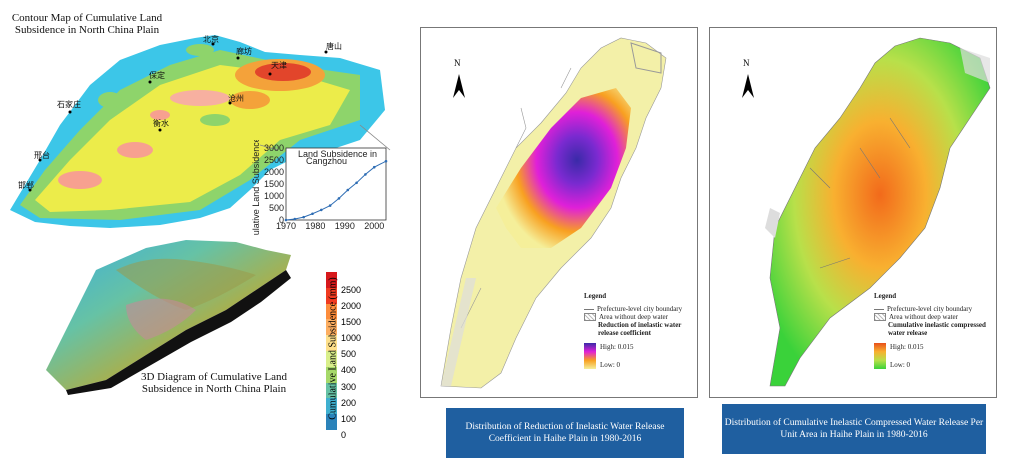 Image resolution: width=1011 pixels, height=474 pixels. What do you see at coordinates (333, 348) in the screenshot?
I see `colorbar-label: Cumulative Land Subsidence (mm)` at bounding box center [333, 348].